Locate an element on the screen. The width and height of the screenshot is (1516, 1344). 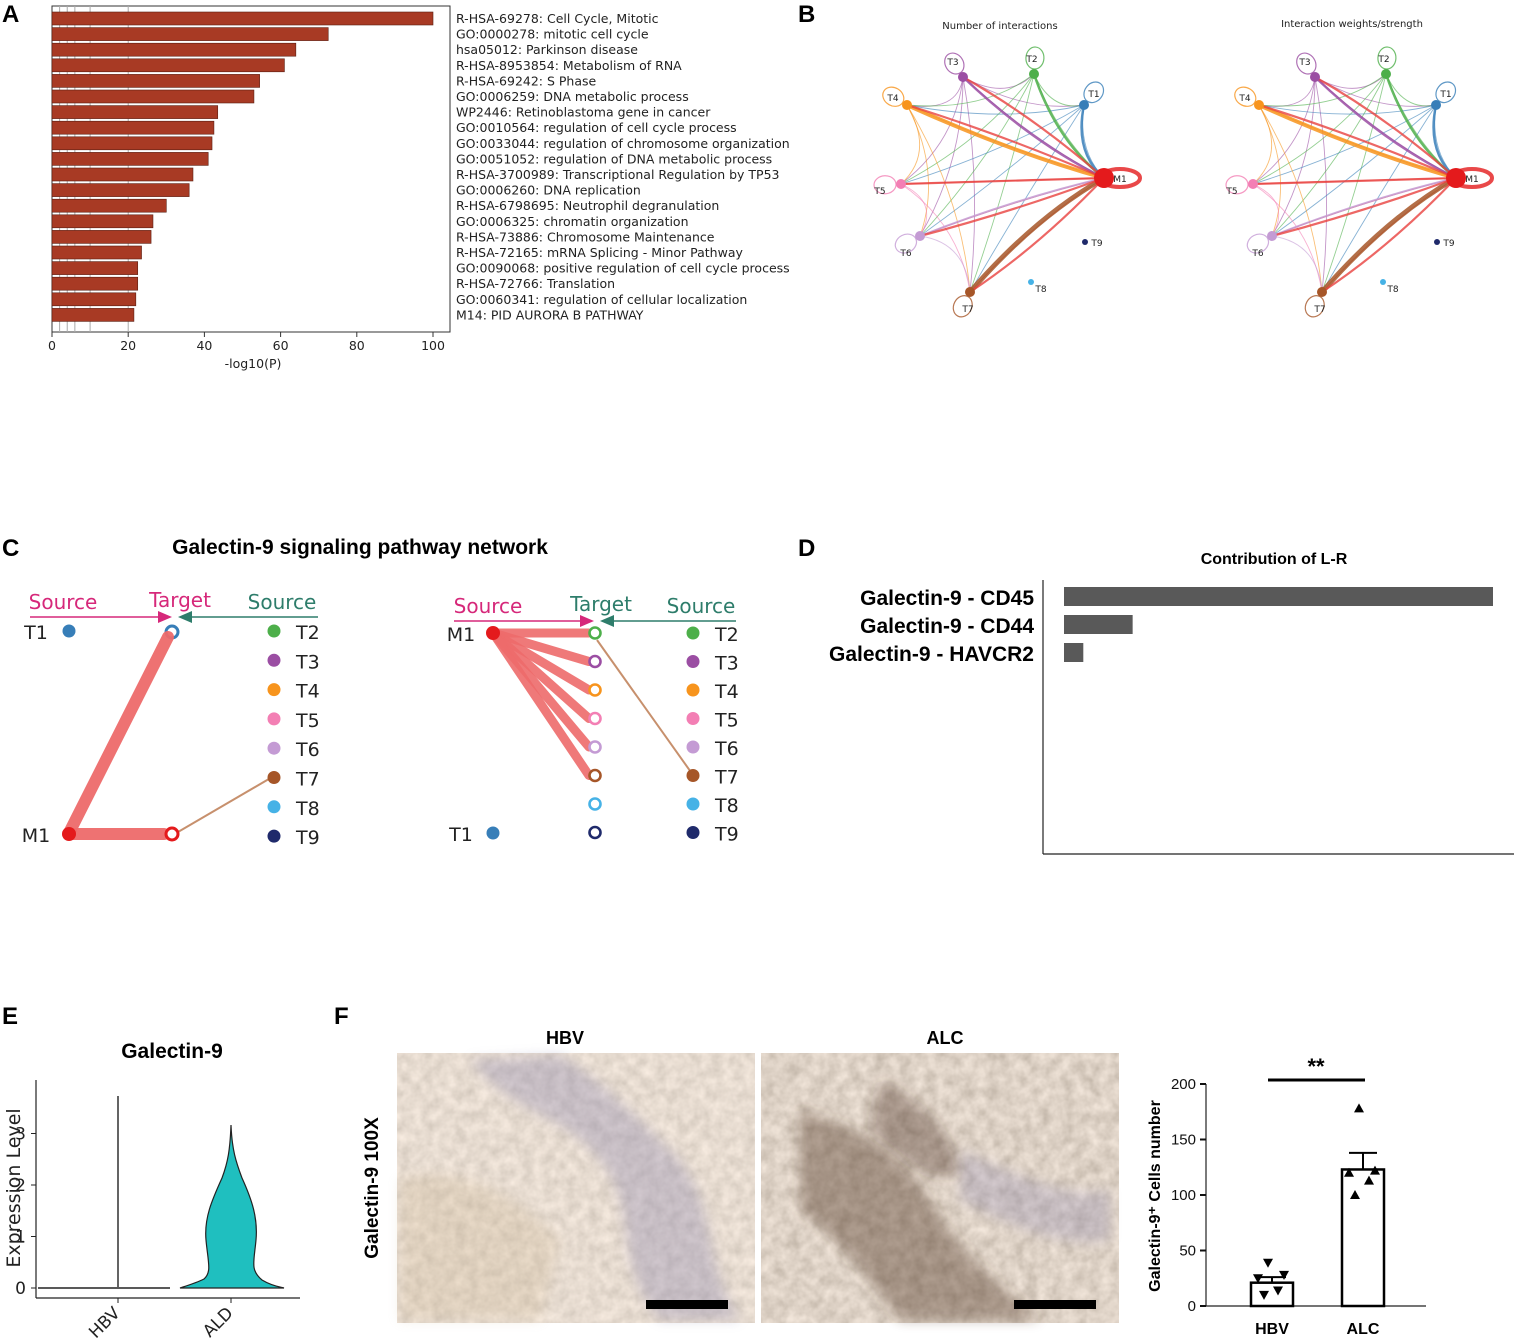
source-node-label: T9 is located at coordinates (726, 835).